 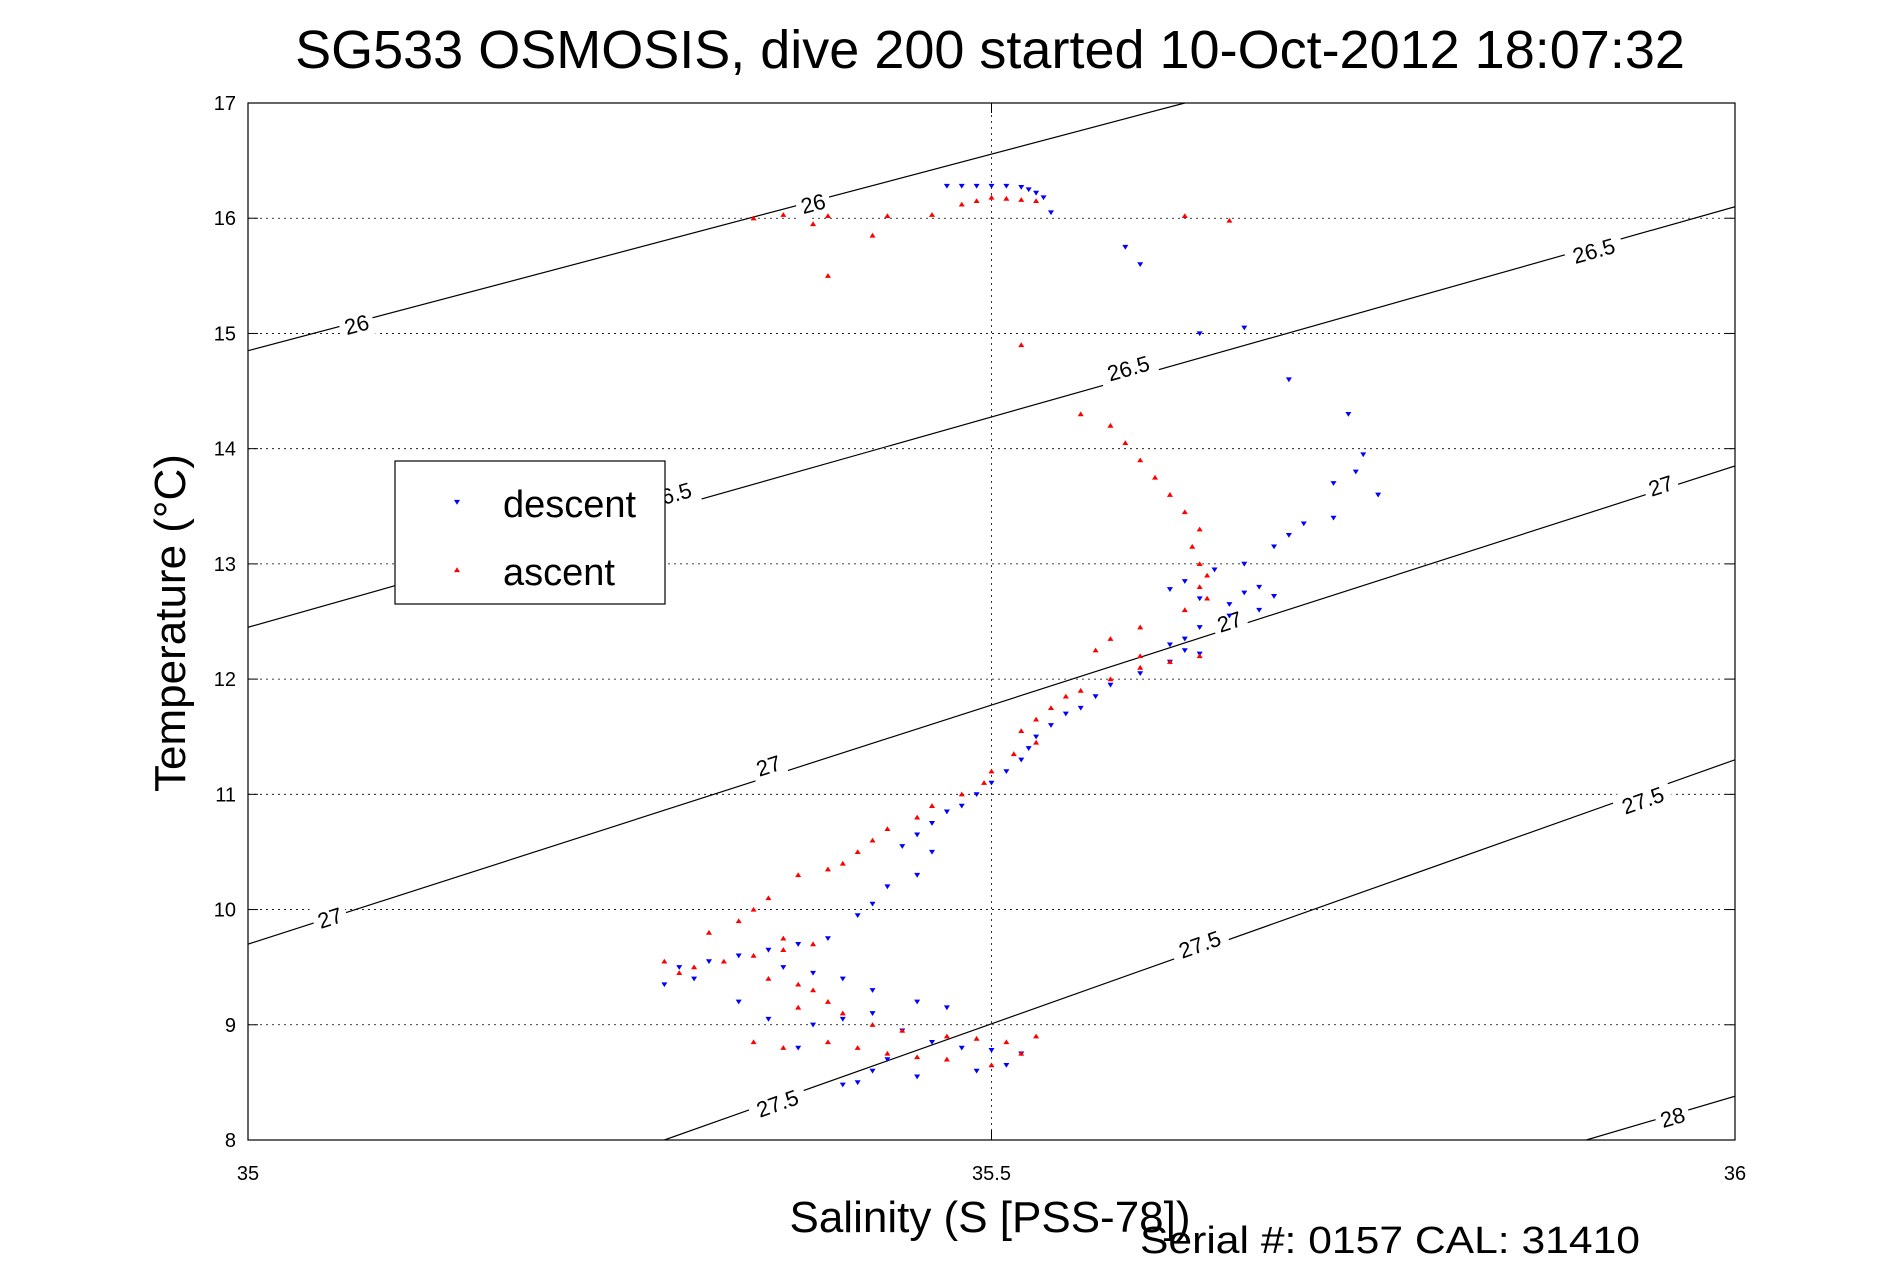 I want to click on x-tick-label: 35.5, so click(x=991, y=1174).